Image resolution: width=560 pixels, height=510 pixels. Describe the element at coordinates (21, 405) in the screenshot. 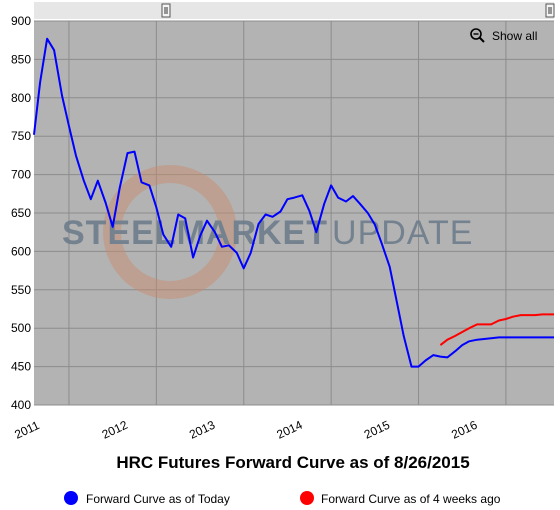

I see `y-tick-label: 400` at that location.